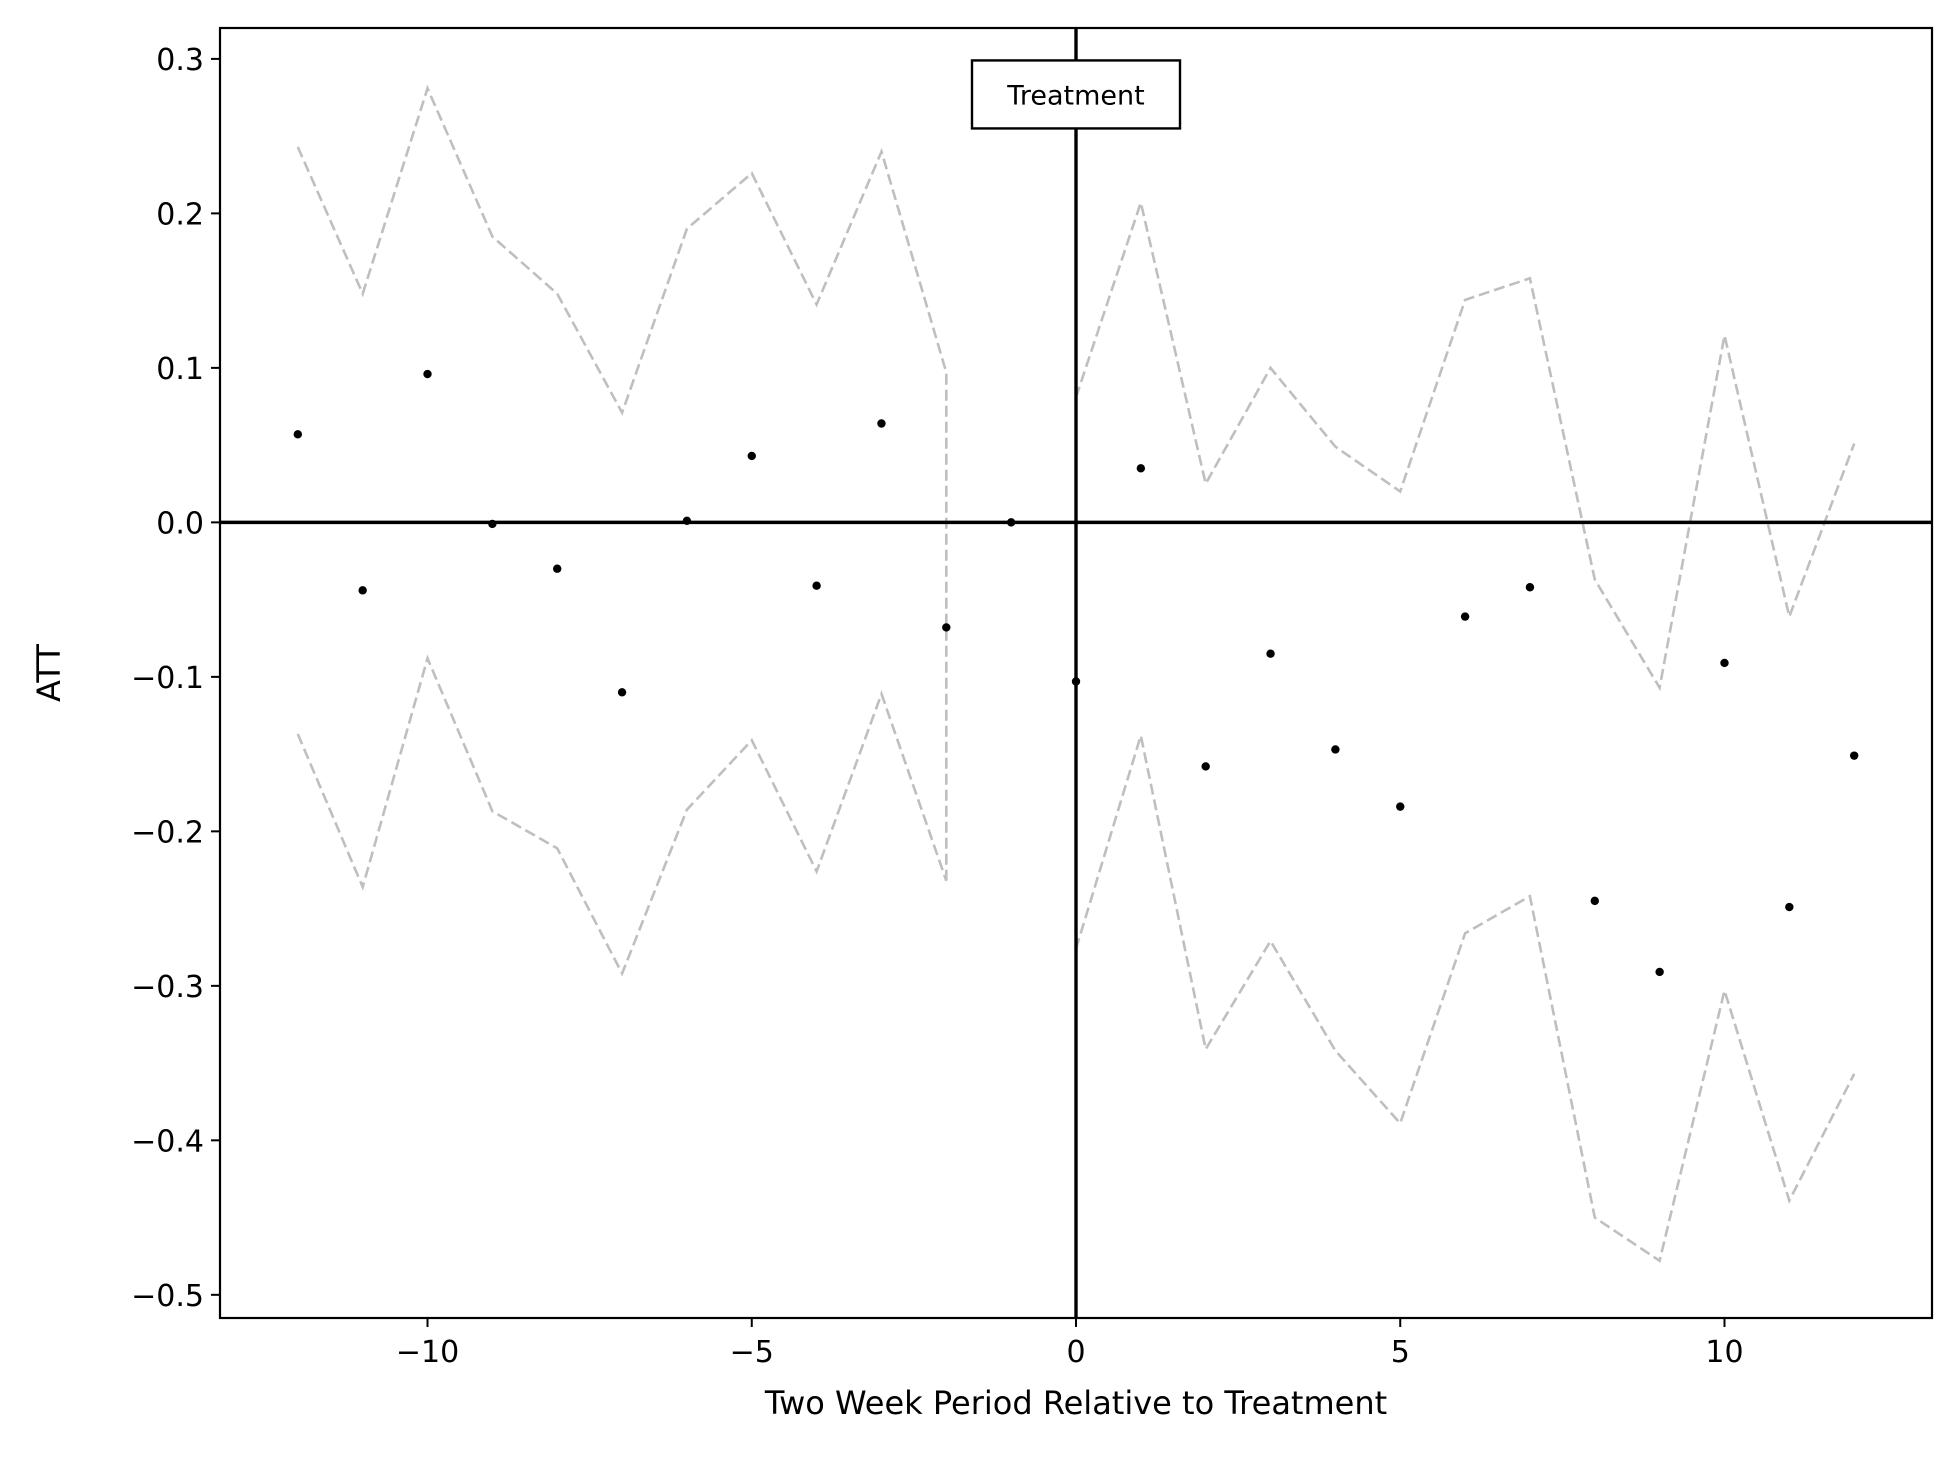  Describe the element at coordinates (180, 369) in the screenshot. I see `y-tick-label: 0.1` at that location.